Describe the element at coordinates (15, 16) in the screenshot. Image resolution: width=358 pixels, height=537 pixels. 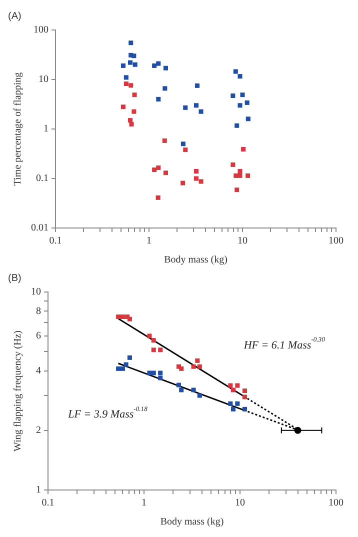
I see `chart-title: (A)` at that location.